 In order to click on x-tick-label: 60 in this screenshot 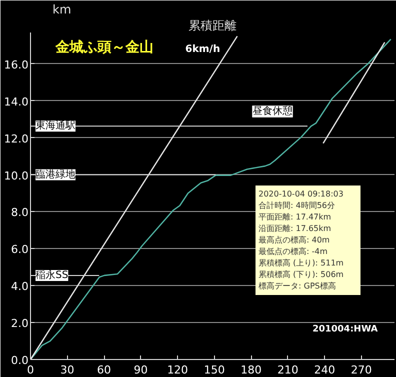, I will do `click(104, 370)`.